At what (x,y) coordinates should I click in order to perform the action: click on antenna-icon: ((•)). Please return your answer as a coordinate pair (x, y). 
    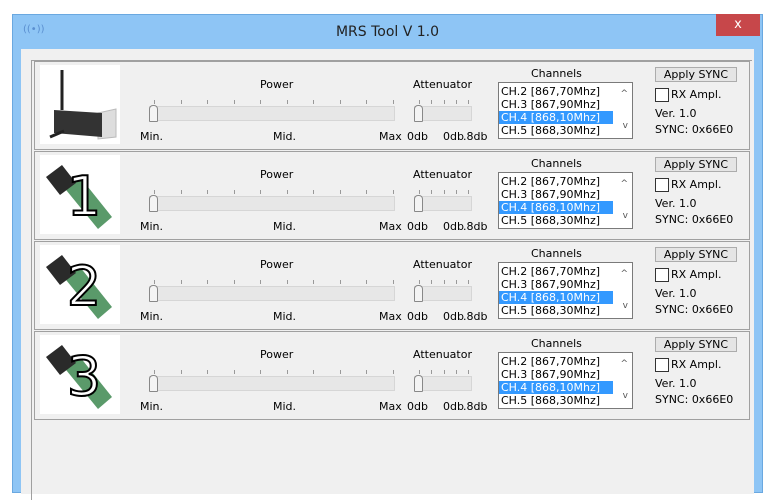
    Looking at the image, I should click on (34, 29).